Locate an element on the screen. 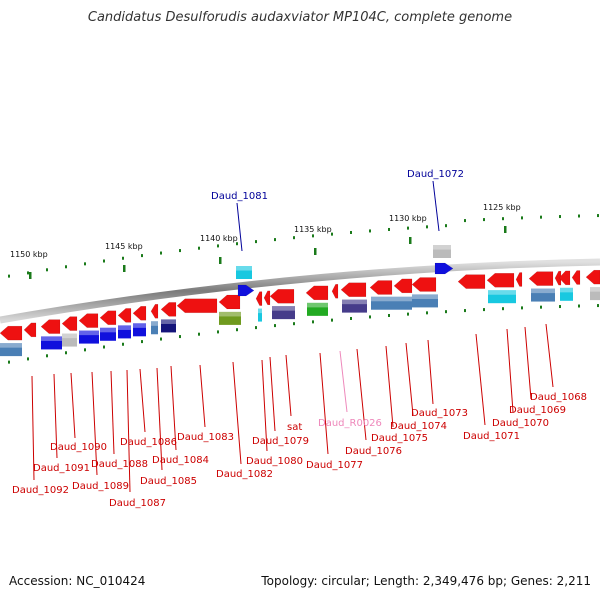  scale-label: 1125 kbp is located at coordinates (502, 207).